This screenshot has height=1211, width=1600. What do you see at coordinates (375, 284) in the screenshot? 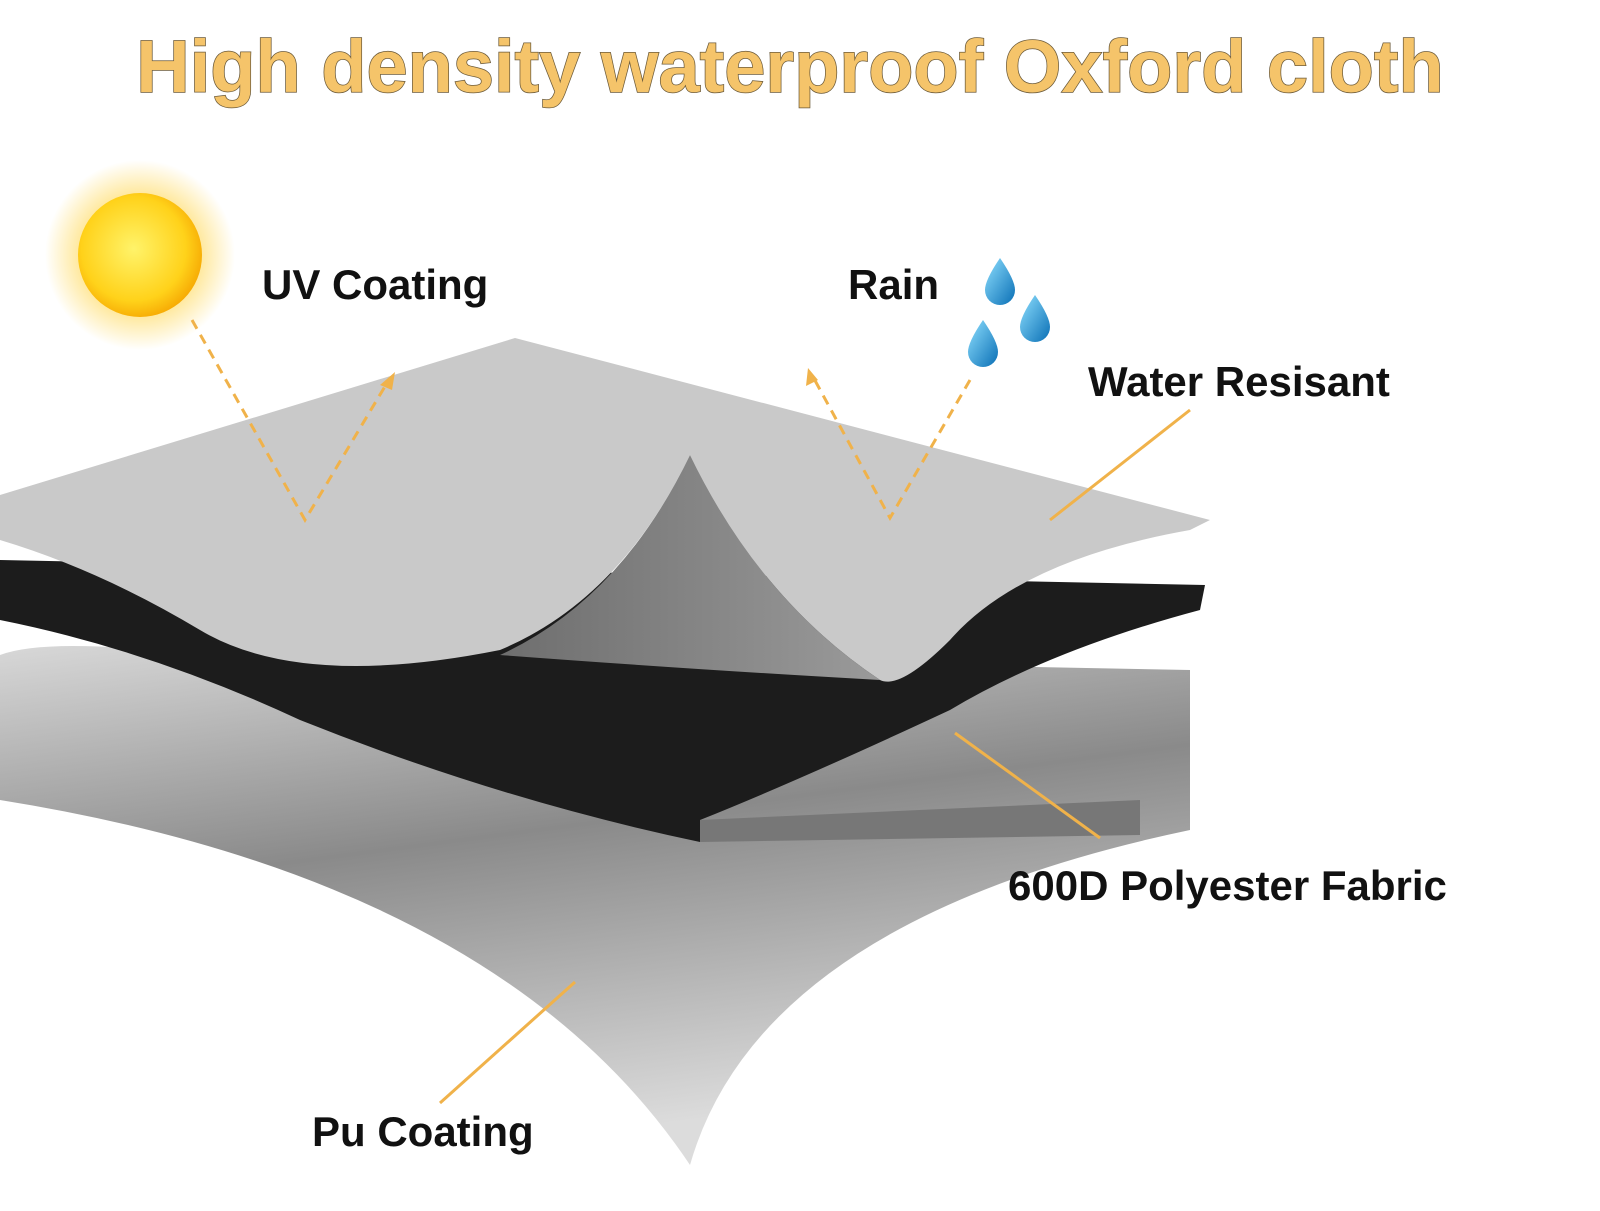
I see `label: UV Coating` at bounding box center [375, 284].